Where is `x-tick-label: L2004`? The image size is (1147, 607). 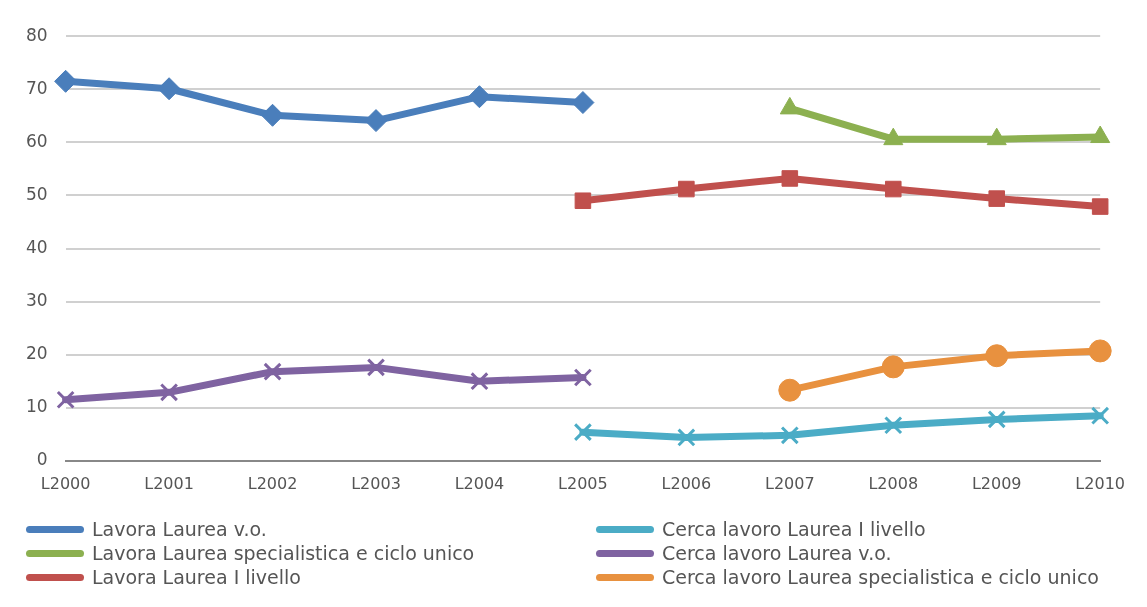 x-tick-label: L2004 is located at coordinates (479, 483).